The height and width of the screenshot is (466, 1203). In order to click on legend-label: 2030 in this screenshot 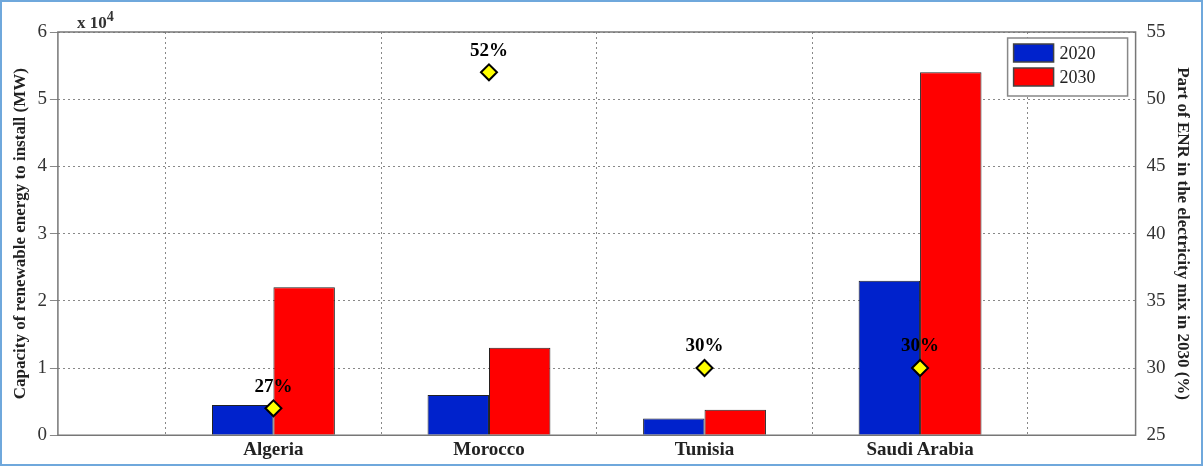, I will do `click(1077, 76)`.